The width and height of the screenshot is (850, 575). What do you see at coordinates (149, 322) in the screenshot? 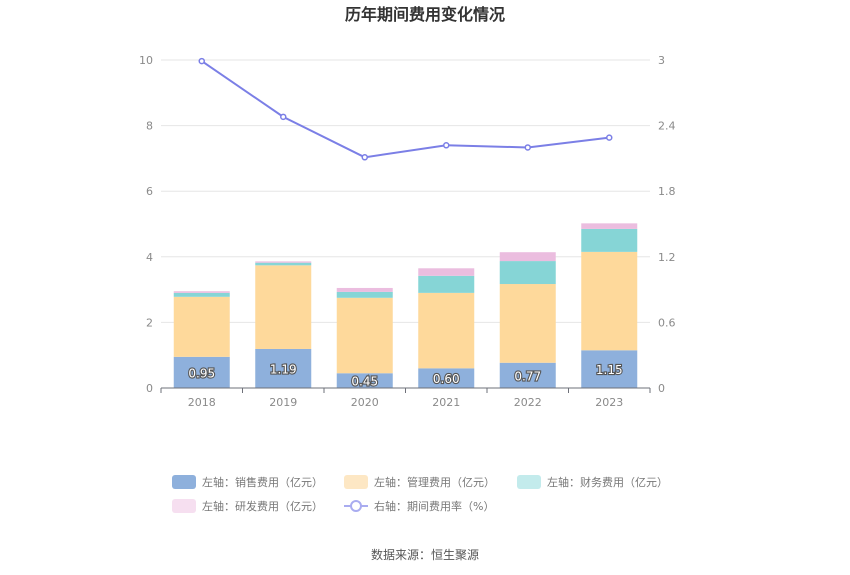
I see `y-left-tick-label: 2` at bounding box center [149, 322].